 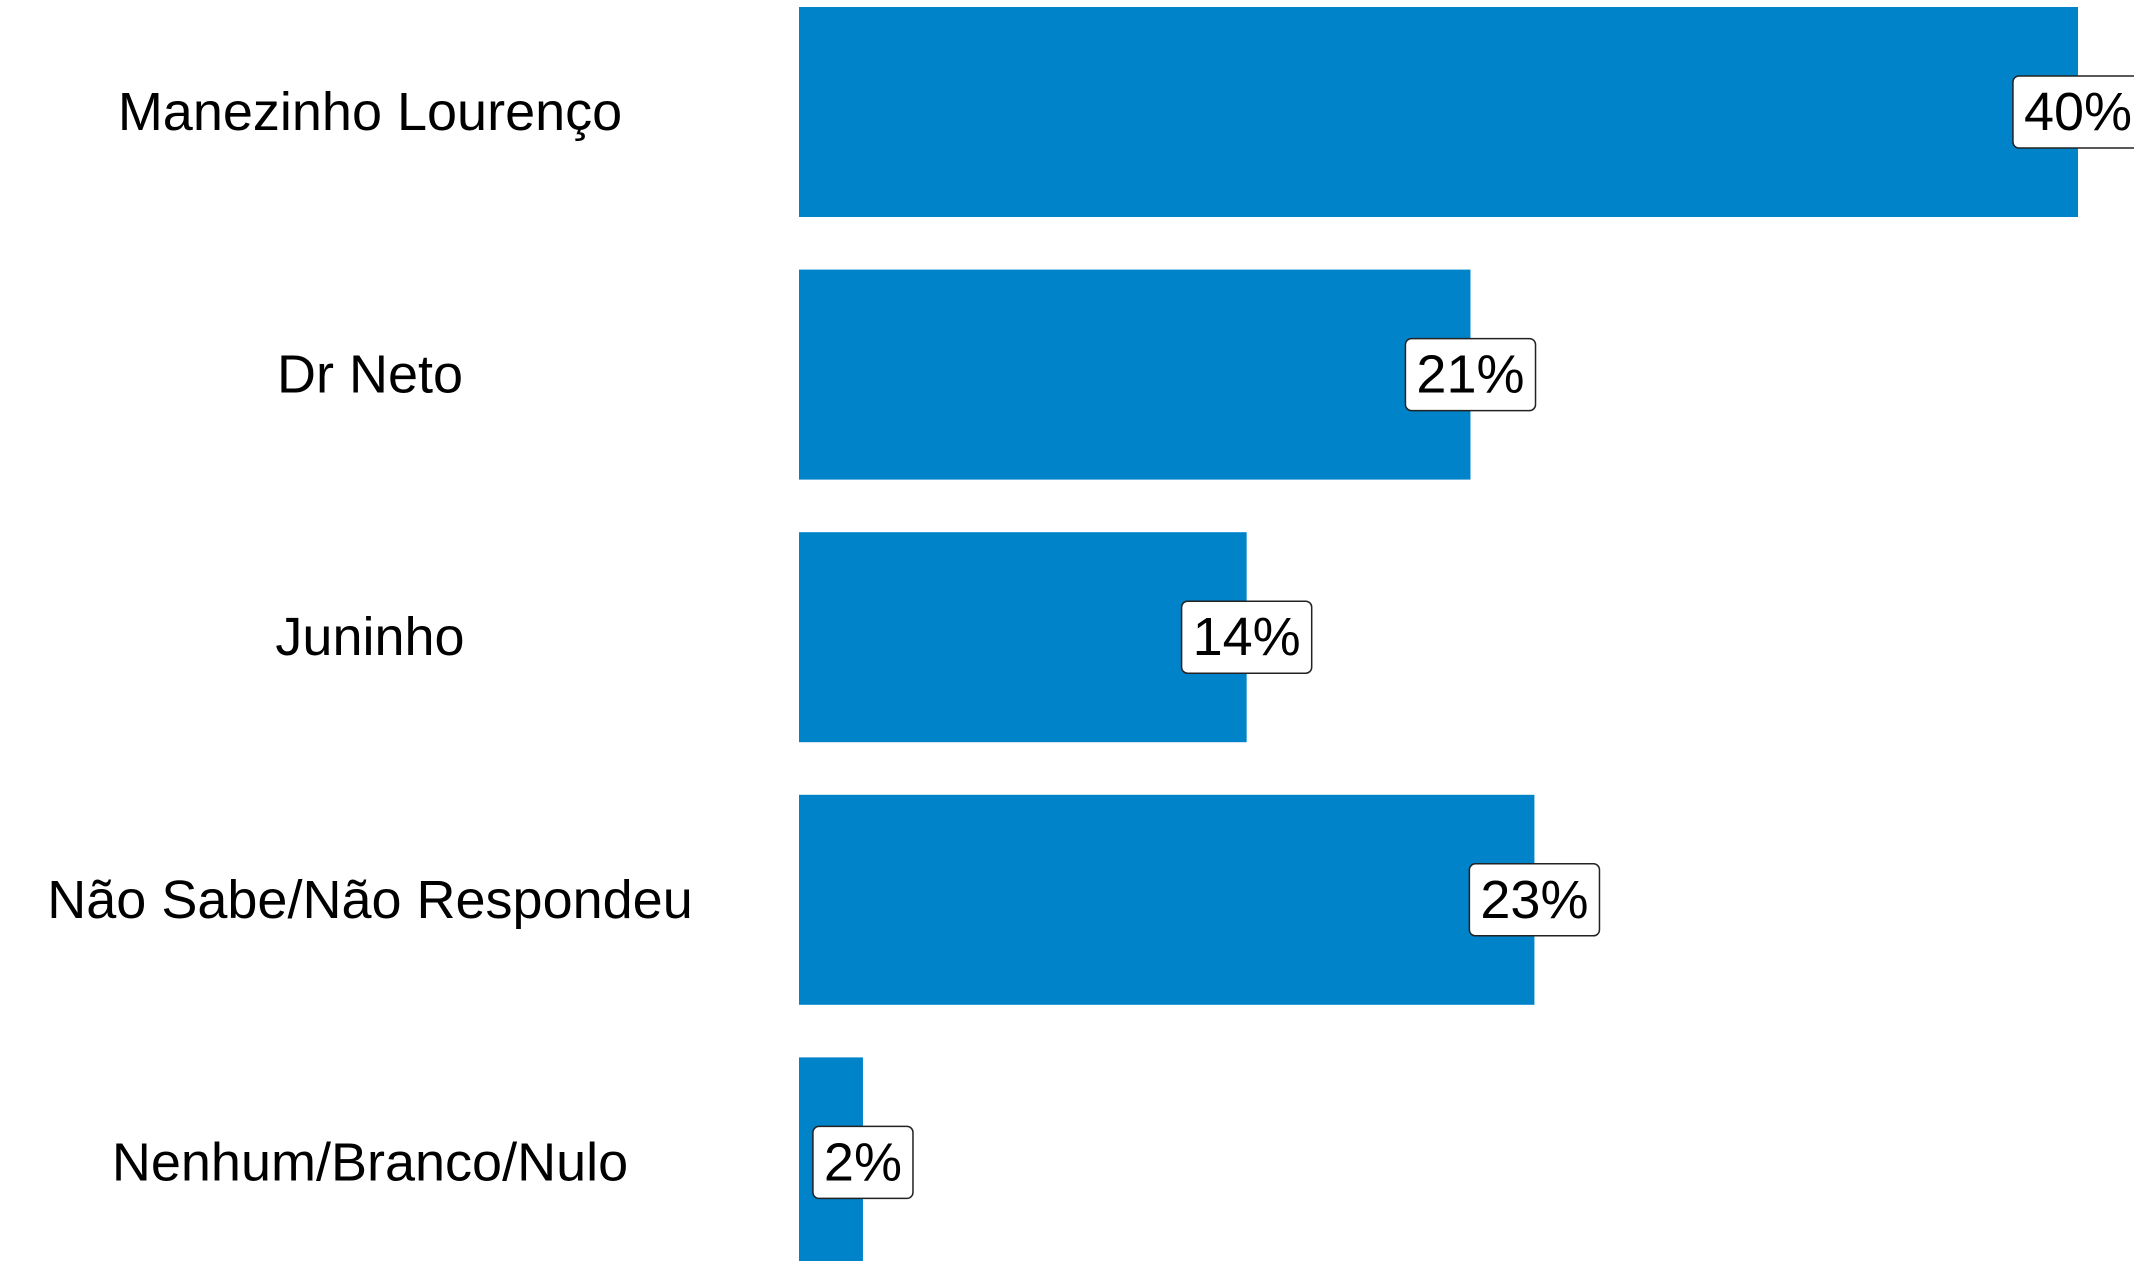 What do you see at coordinates (2078, 112) in the screenshot?
I see `value-label: 40%` at bounding box center [2078, 112].